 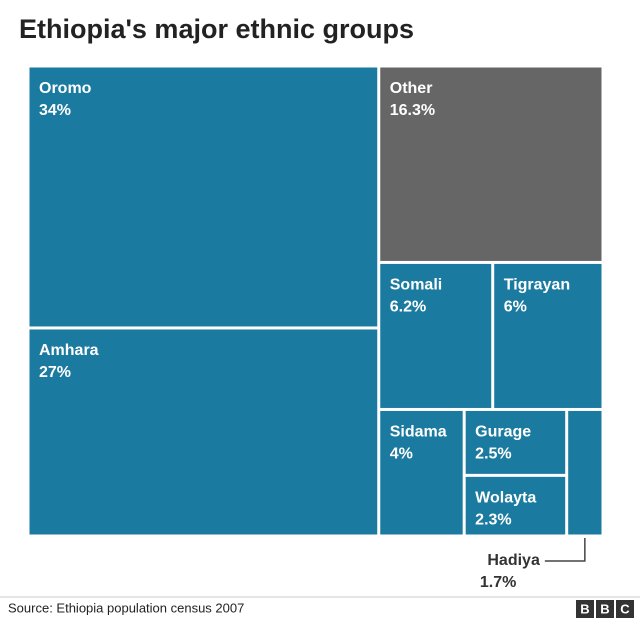 What do you see at coordinates (503, 432) in the screenshot?
I see `tile-label: Gurage` at bounding box center [503, 432].